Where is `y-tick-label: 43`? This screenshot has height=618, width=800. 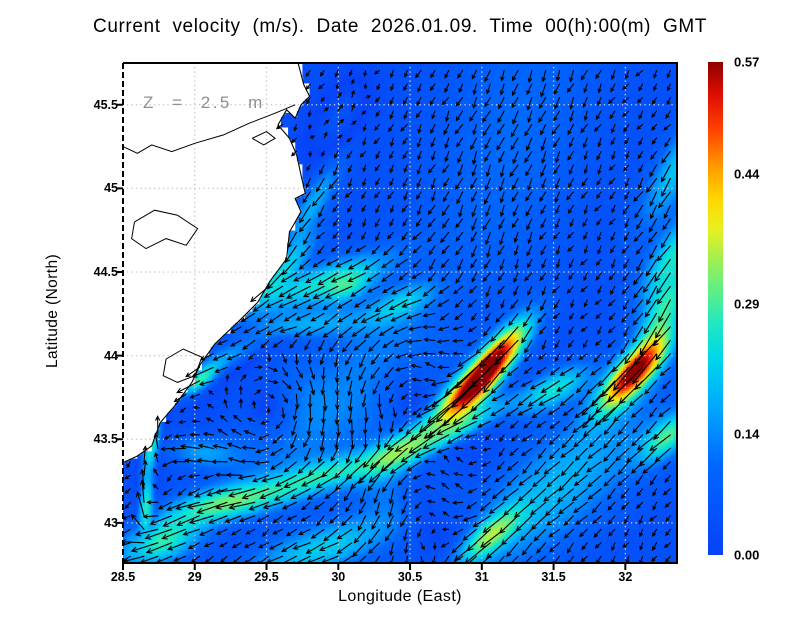 y-tick-label: 43 is located at coordinates (111, 522).